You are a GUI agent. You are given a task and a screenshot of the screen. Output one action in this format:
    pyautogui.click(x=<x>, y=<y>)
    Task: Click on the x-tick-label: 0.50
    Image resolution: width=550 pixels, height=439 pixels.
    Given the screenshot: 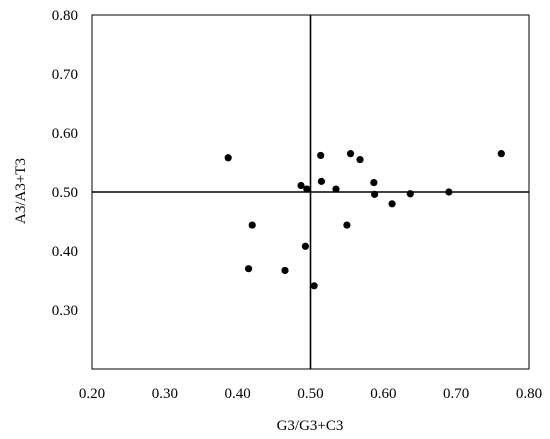 What is the action you would take?
    pyautogui.click(x=310, y=394)
    